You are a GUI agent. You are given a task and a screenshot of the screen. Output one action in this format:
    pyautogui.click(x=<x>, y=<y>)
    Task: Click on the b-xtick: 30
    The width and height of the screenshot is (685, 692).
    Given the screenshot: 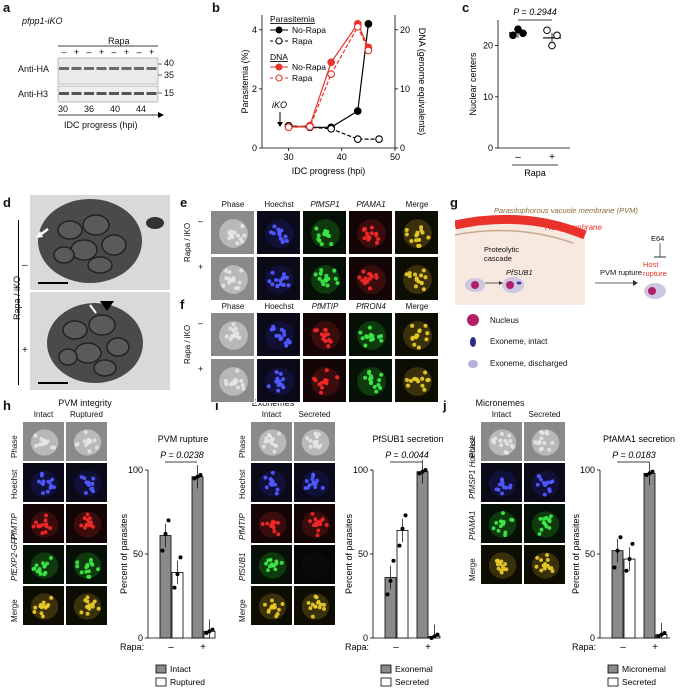 What is the action you would take?
    pyautogui.click(x=289, y=157)
    